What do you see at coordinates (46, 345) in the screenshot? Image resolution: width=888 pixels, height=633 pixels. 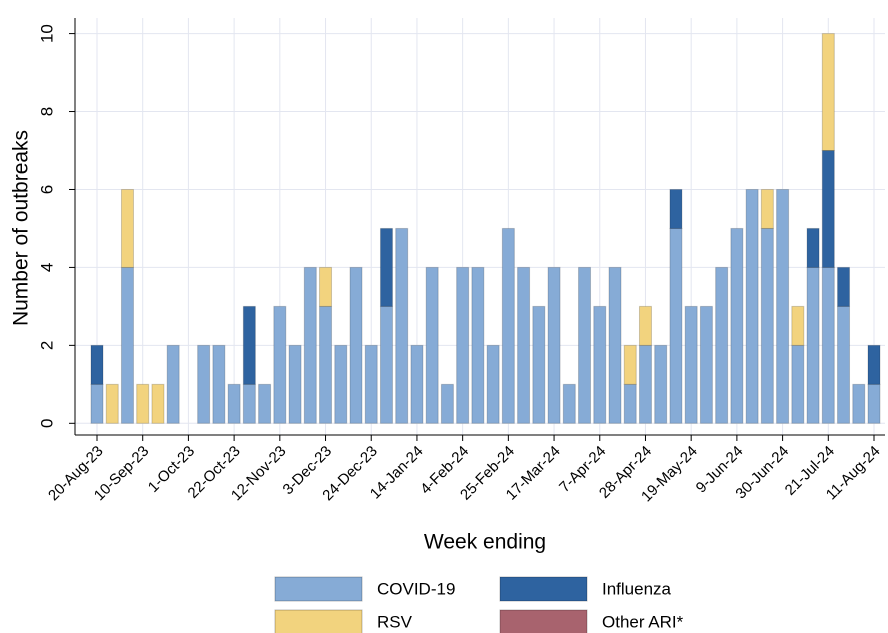 I see `y-tick-label: 2` at bounding box center [46, 345].